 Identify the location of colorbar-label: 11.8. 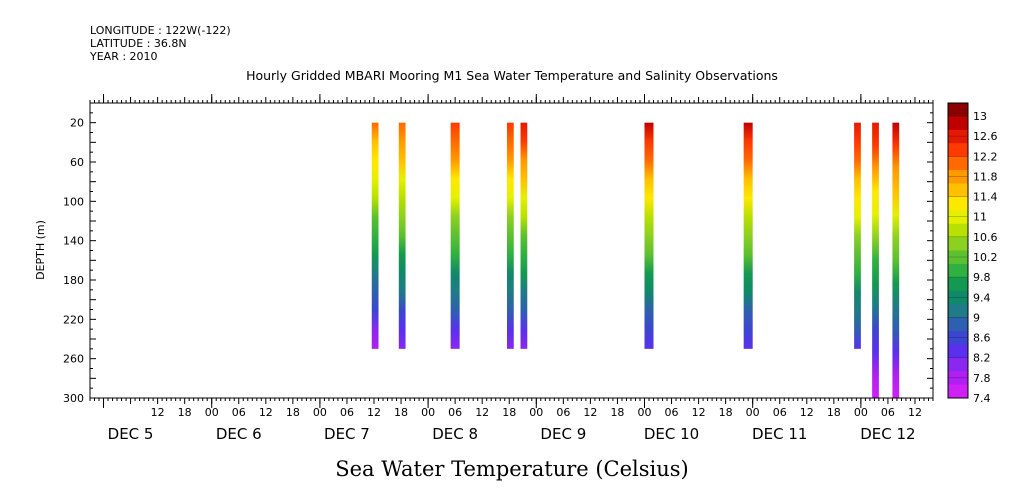
(985, 176).